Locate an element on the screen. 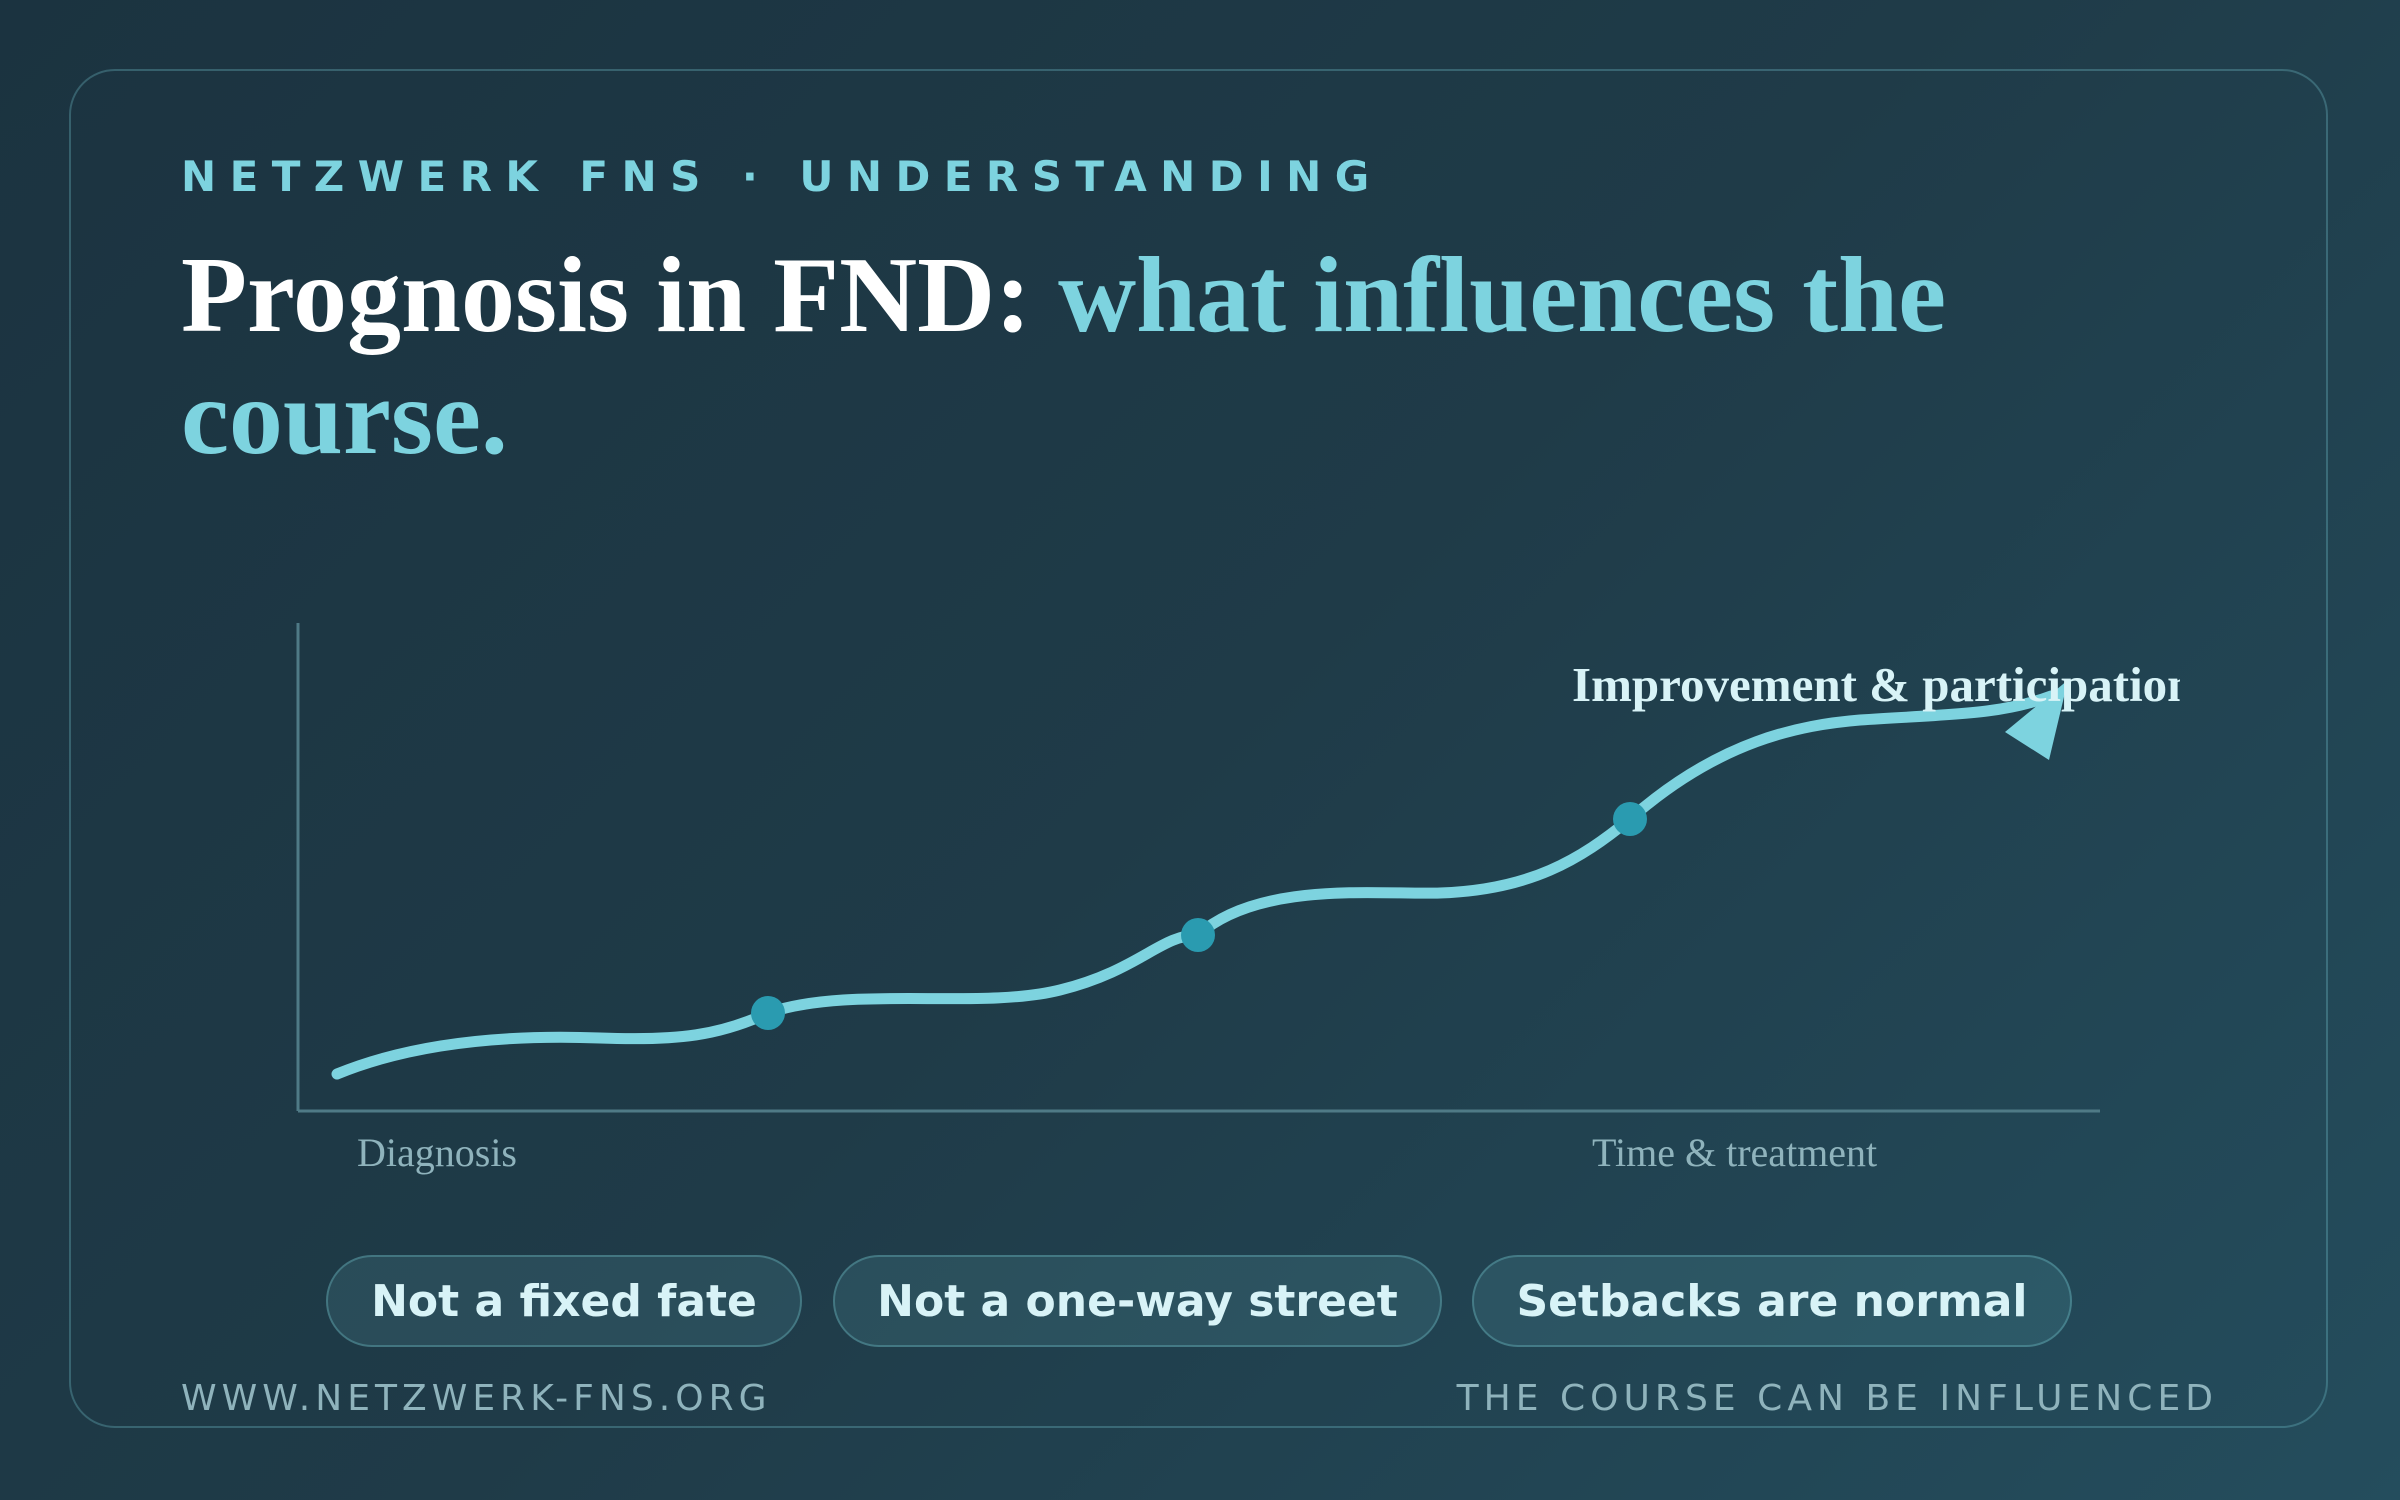 The image size is (2400, 1500). kicker: NETZWERK FNS · UNDERSTANDING is located at coordinates (782, 176).